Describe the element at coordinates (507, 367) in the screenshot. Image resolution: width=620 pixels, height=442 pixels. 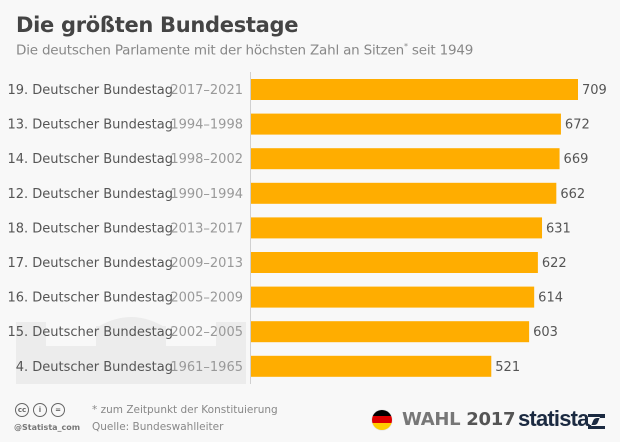
I see `bar-value-label: 521` at that location.